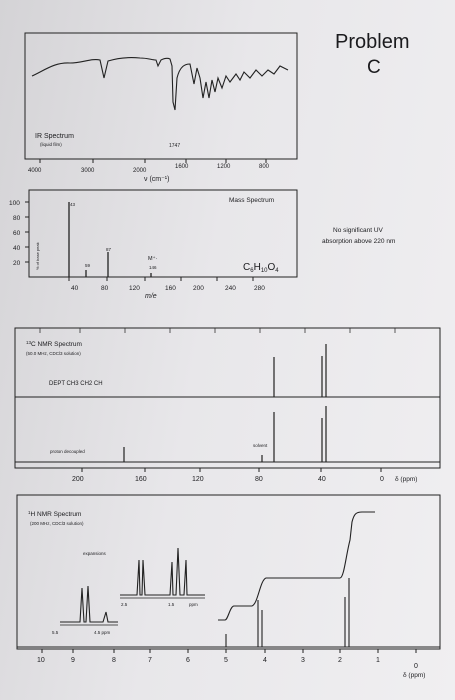 This screenshot has height=700, width=455. What do you see at coordinates (259, 479) in the screenshot?
I see `c13-x-80: 80` at bounding box center [259, 479].